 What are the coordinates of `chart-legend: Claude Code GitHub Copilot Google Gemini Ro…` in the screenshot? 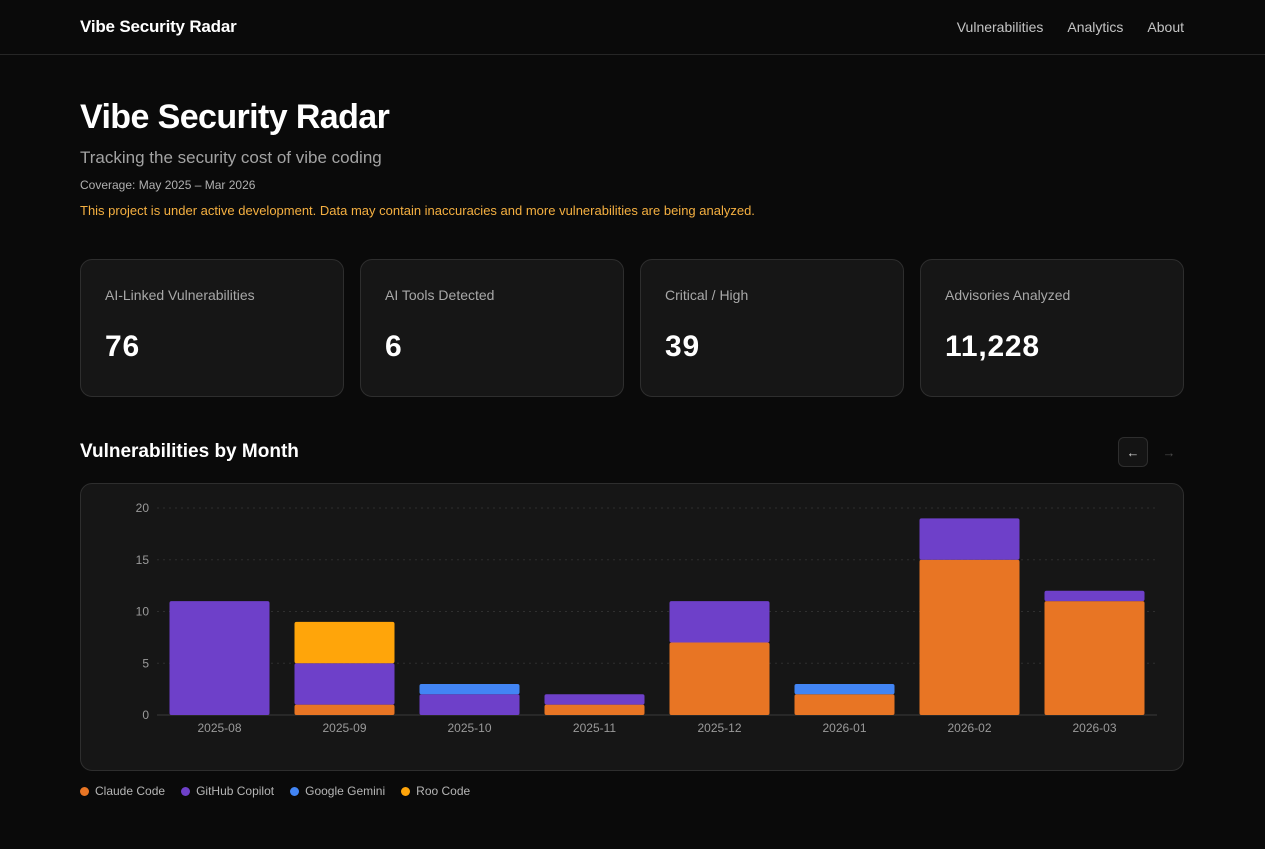 It's located at (632, 791).